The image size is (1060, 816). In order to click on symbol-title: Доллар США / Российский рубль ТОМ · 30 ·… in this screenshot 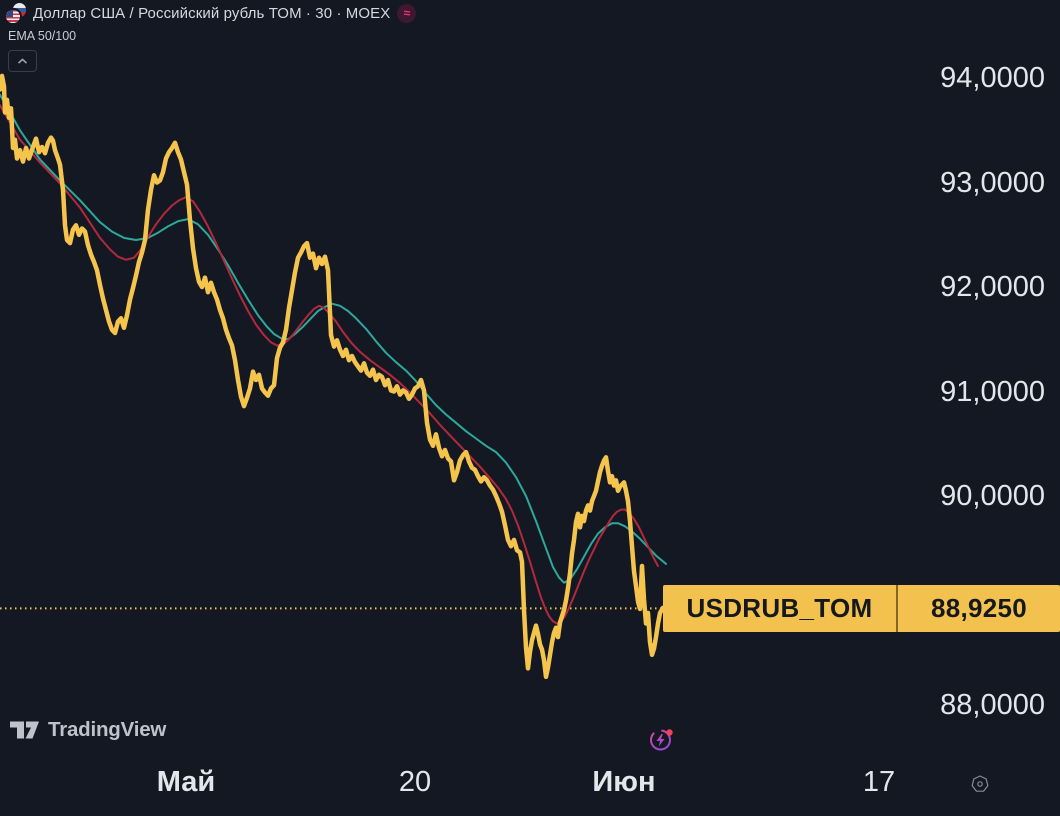, I will do `click(212, 13)`.